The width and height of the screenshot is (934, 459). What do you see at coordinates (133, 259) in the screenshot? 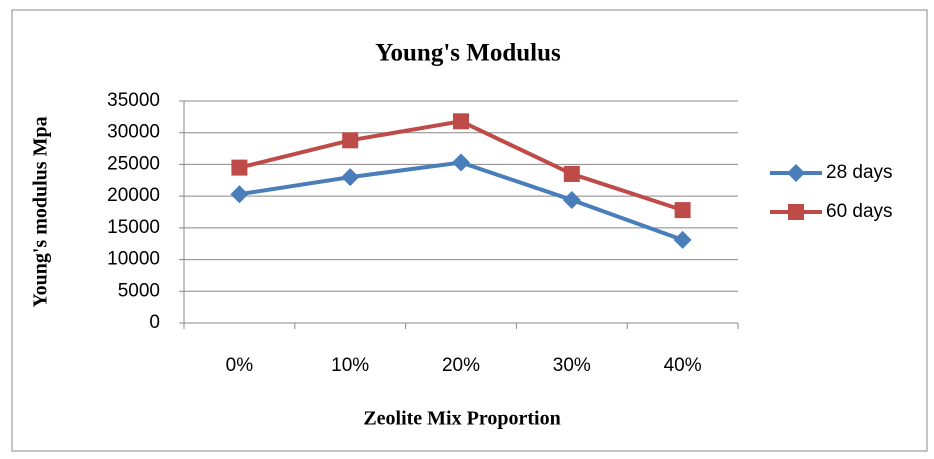
I see `y-tick-label: 10000` at bounding box center [133, 259].